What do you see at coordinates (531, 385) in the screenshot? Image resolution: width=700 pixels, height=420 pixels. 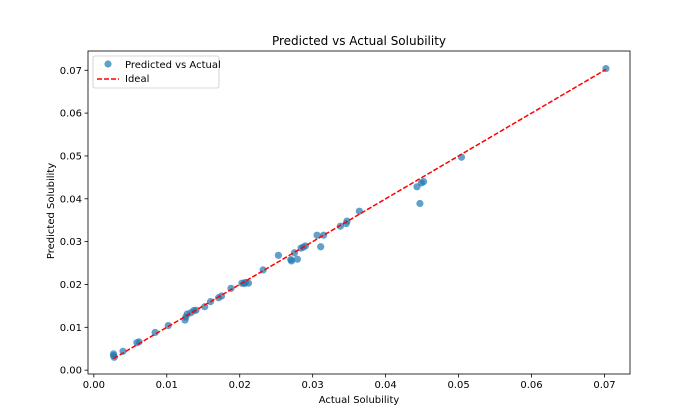 I see `x-tick-label: 0.06` at bounding box center [531, 385].